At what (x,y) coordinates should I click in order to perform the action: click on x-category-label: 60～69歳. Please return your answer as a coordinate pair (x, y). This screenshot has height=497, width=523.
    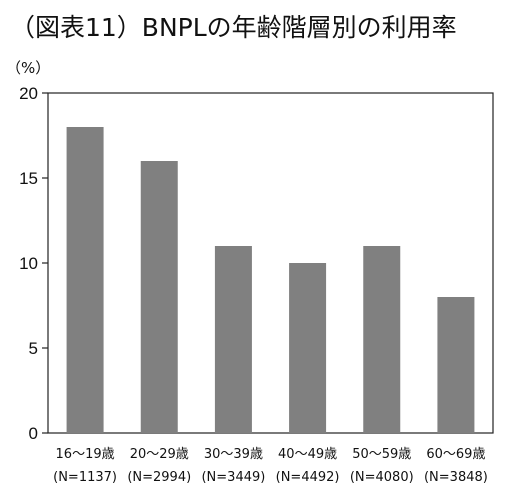
    Looking at the image, I should click on (455, 454).